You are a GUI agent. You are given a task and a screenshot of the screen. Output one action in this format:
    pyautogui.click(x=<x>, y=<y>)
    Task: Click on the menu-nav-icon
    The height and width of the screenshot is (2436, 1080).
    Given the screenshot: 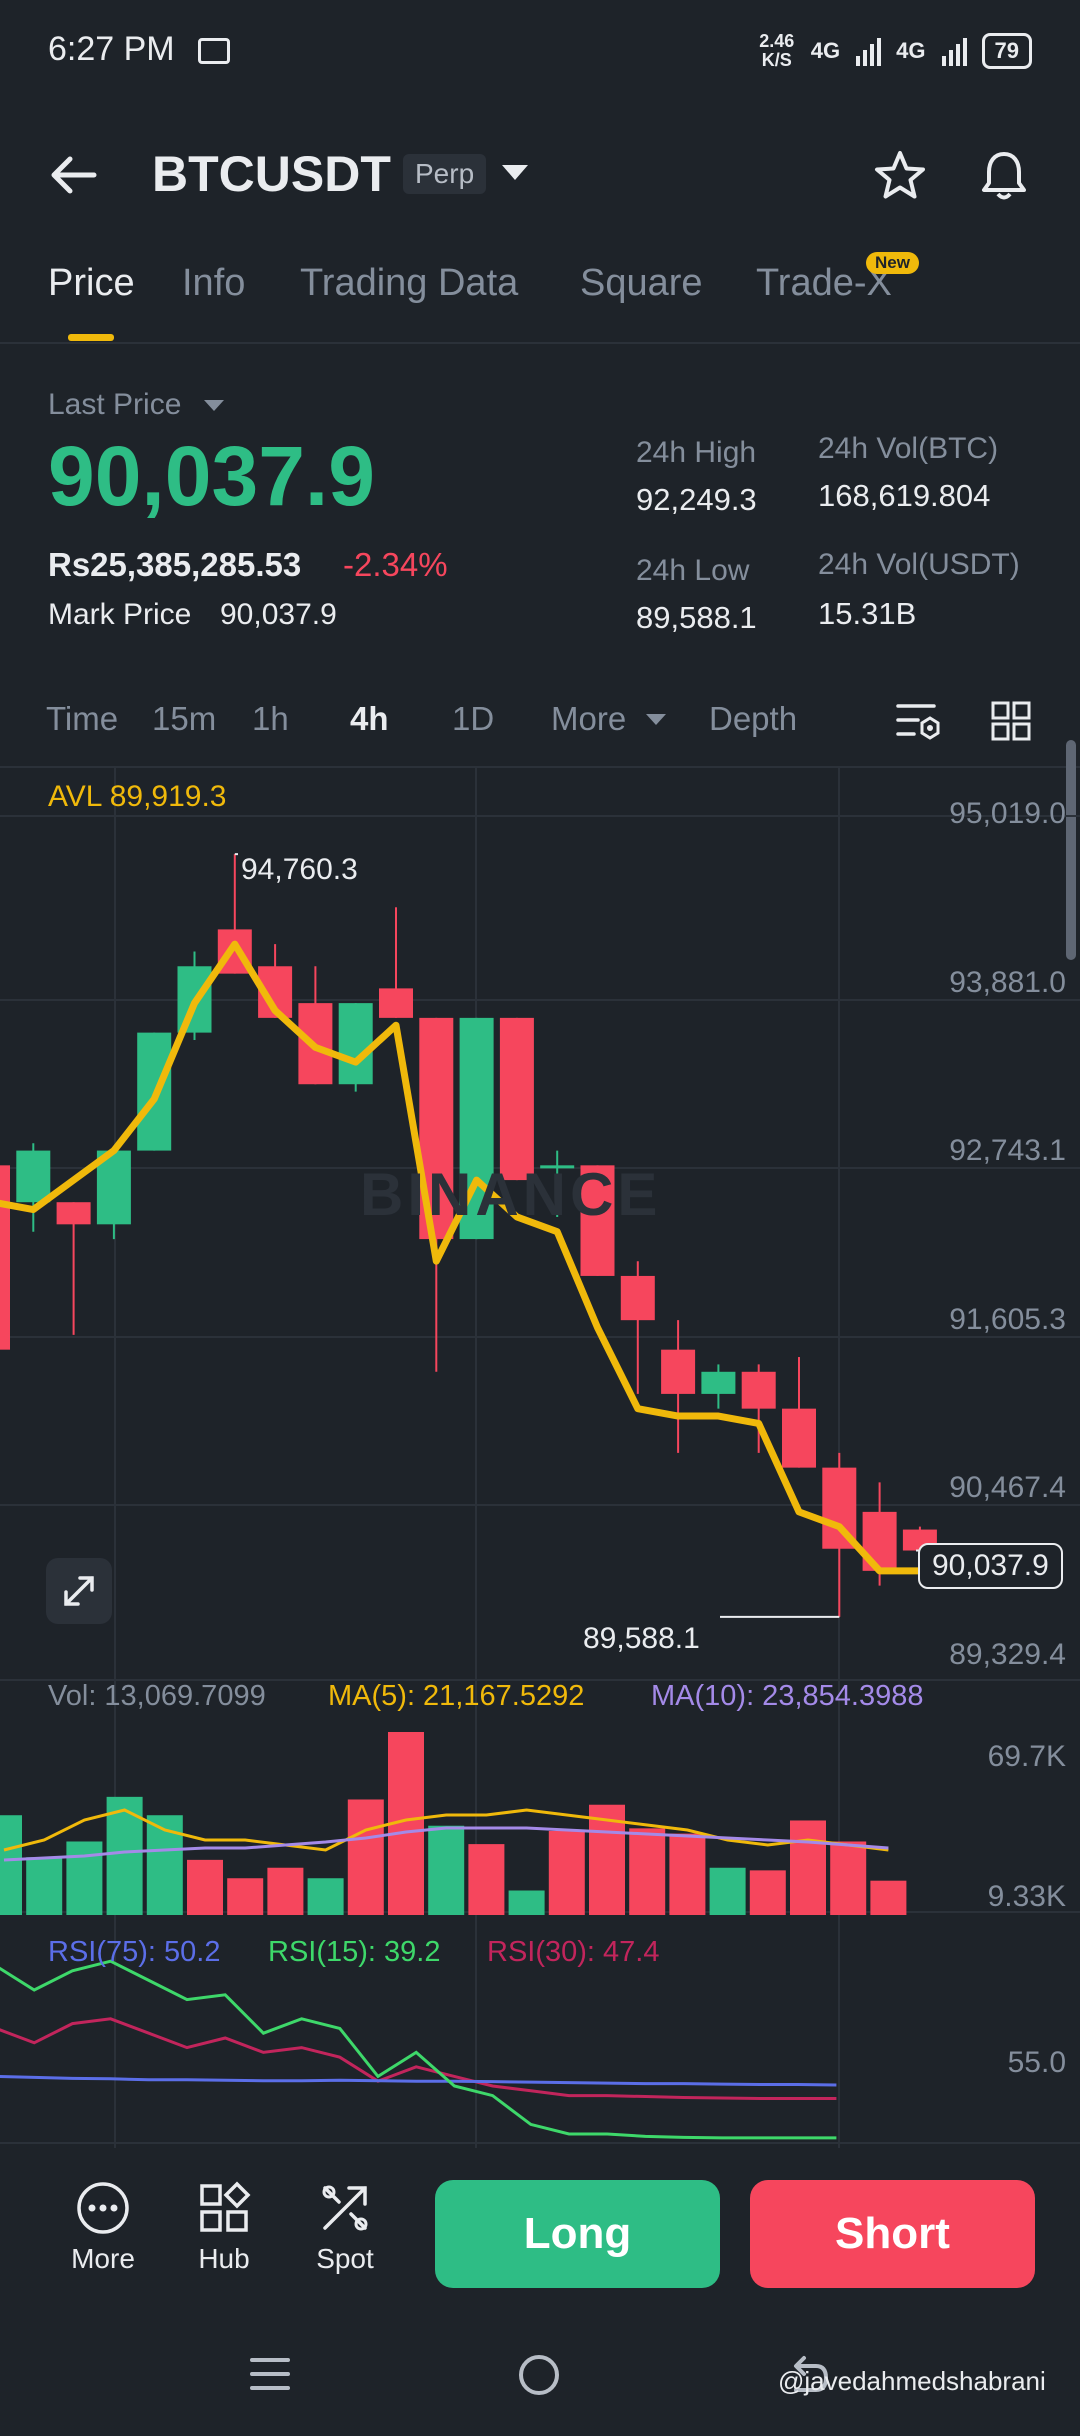 What is the action you would take?
    pyautogui.click(x=270, y=2374)
    